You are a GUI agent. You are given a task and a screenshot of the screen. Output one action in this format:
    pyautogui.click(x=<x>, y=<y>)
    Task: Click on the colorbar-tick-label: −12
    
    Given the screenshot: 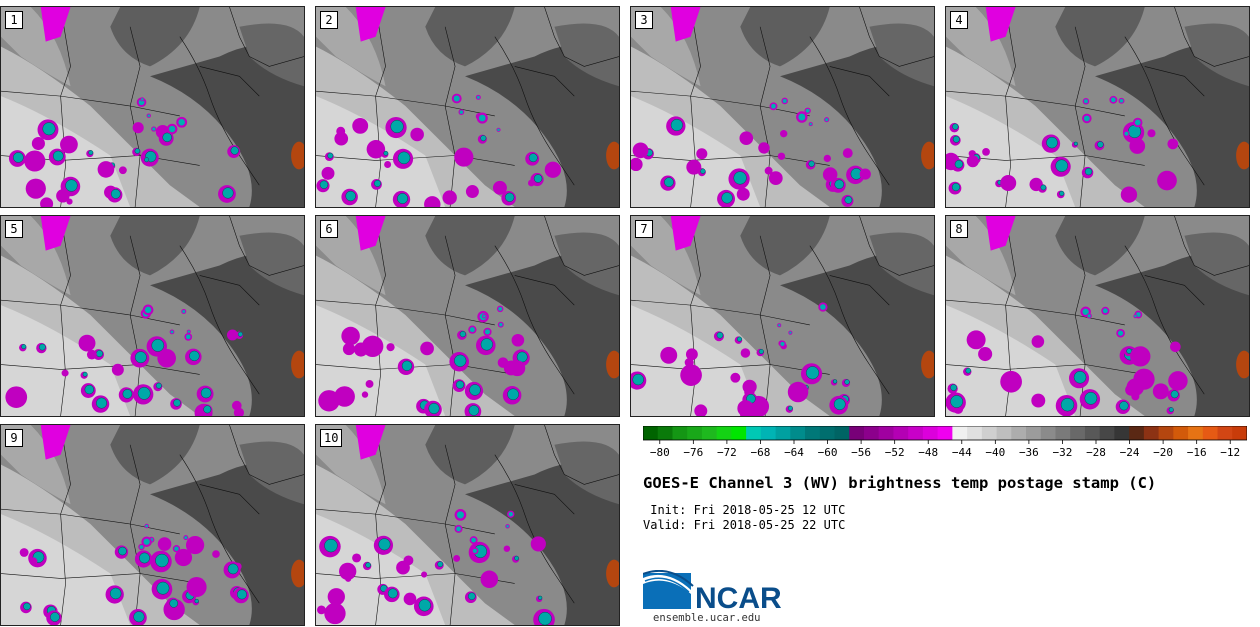 What is the action you would take?
    pyautogui.click(x=1230, y=452)
    